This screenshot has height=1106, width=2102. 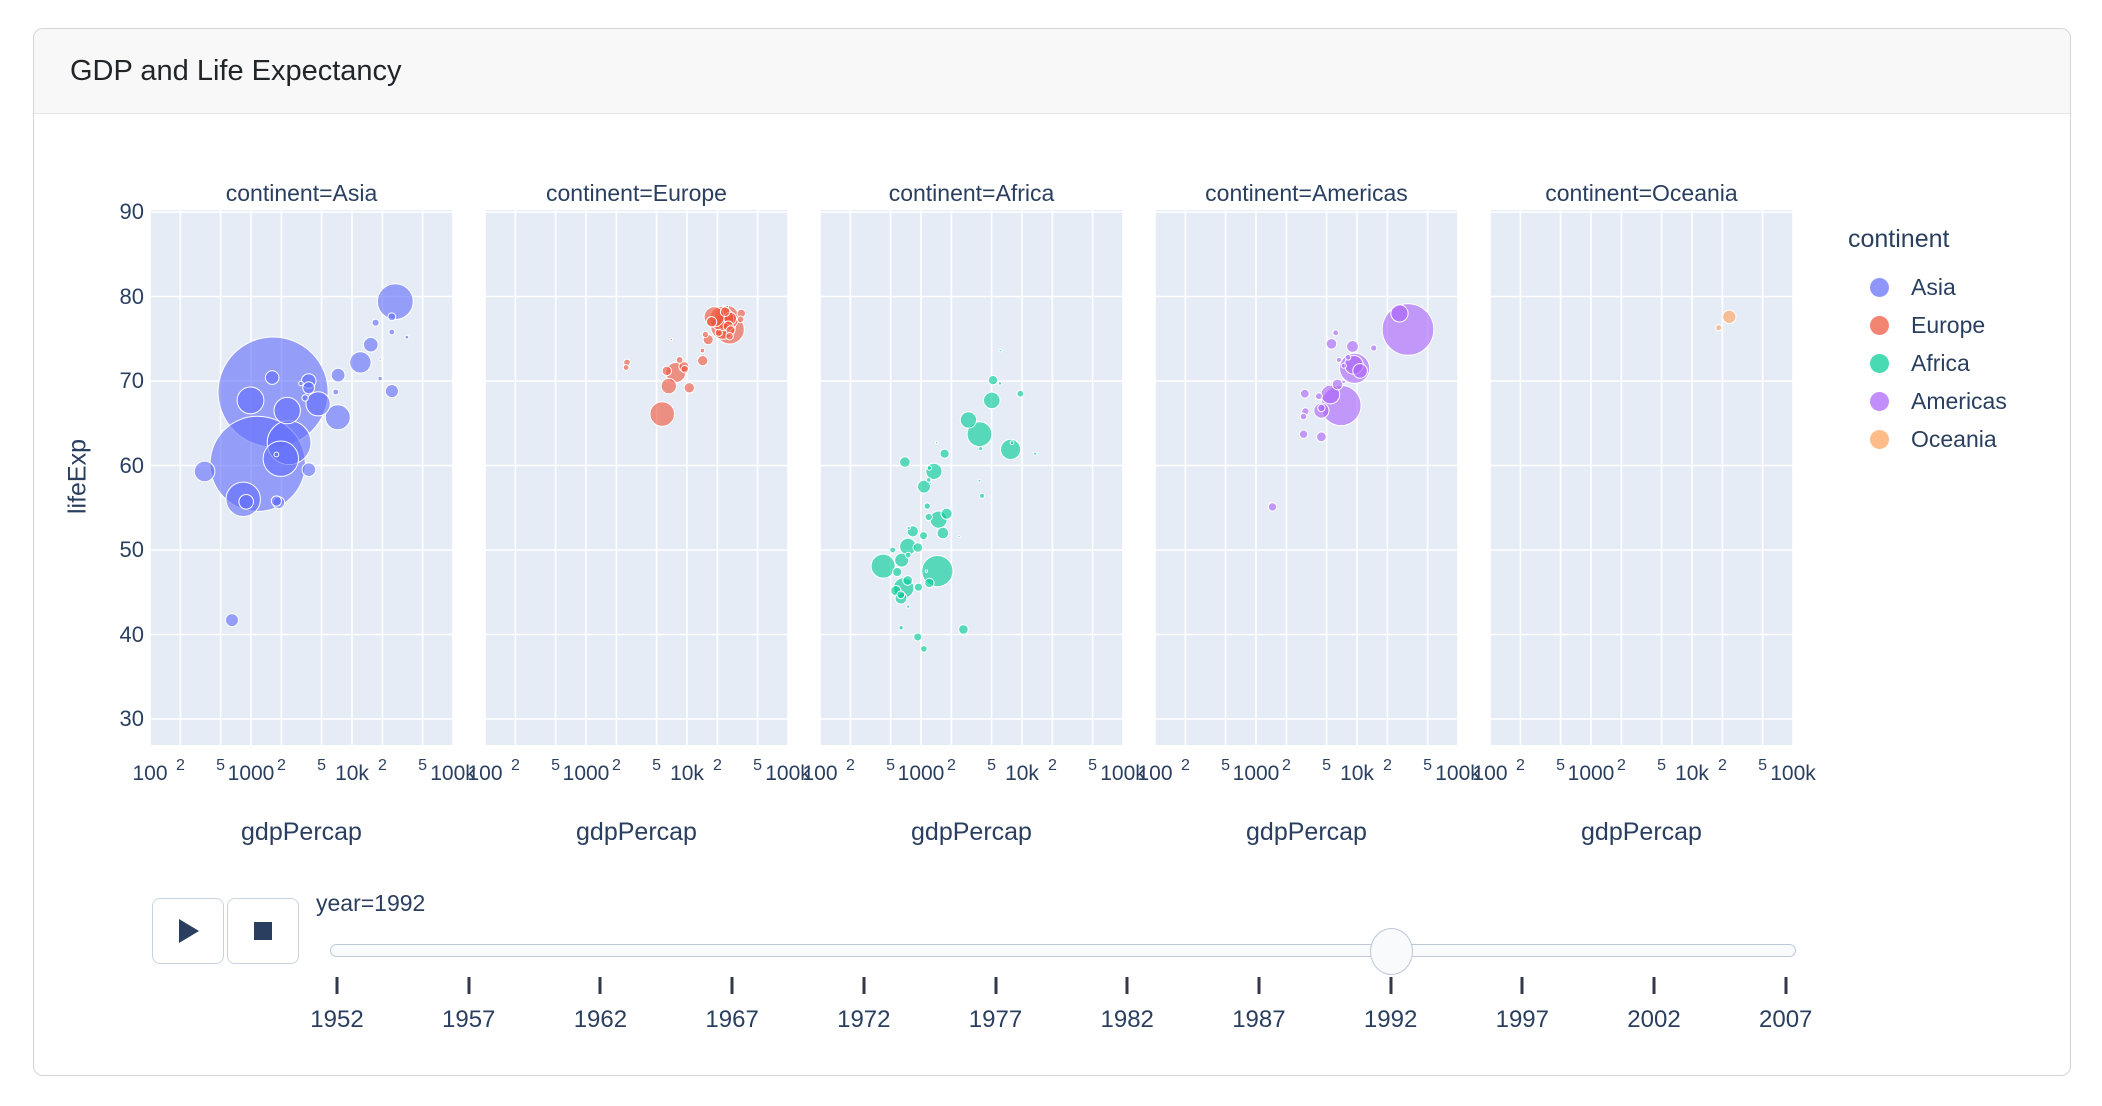 I want to click on stop-button, so click(x=263, y=931).